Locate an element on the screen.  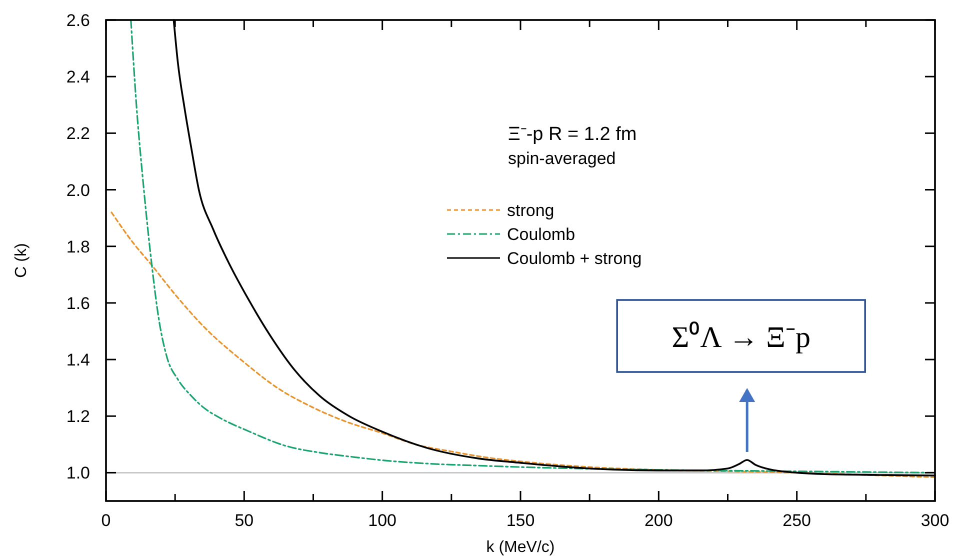
annotation: Ξ⁻-p R = 1.2 fm is located at coordinates (572, 134).